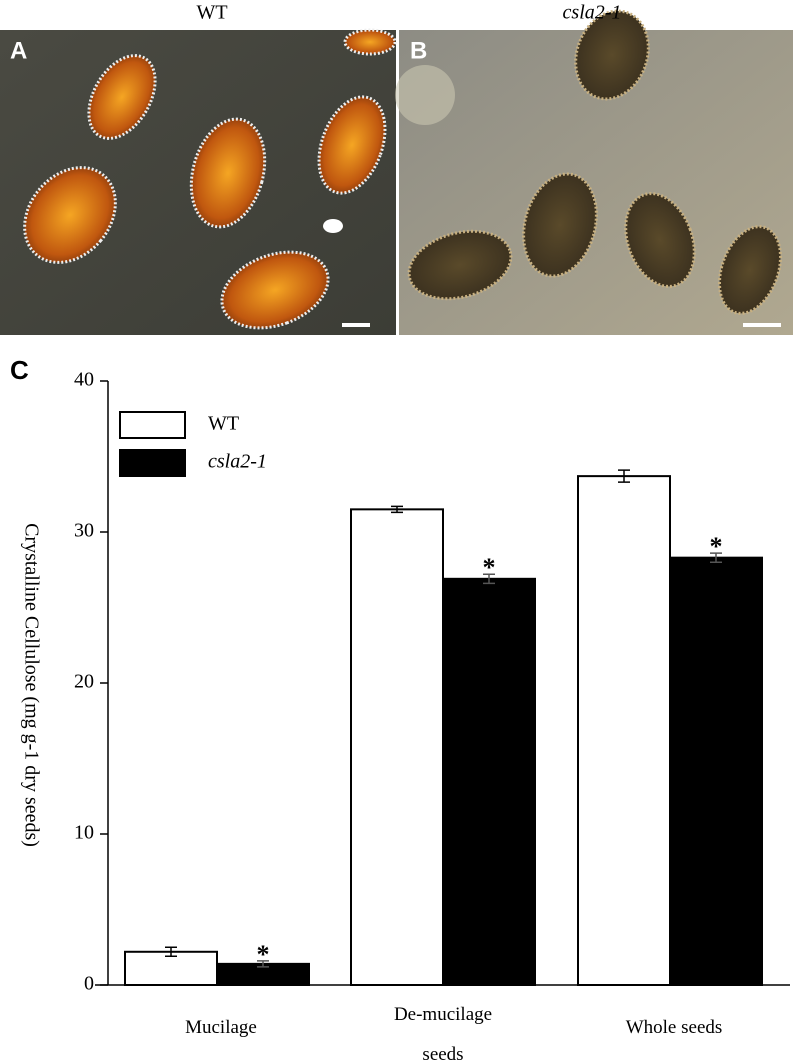 The width and height of the screenshot is (793, 1061). What do you see at coordinates (674, 1027) in the screenshot?
I see `x-tick-label: Whole seeds` at bounding box center [674, 1027].